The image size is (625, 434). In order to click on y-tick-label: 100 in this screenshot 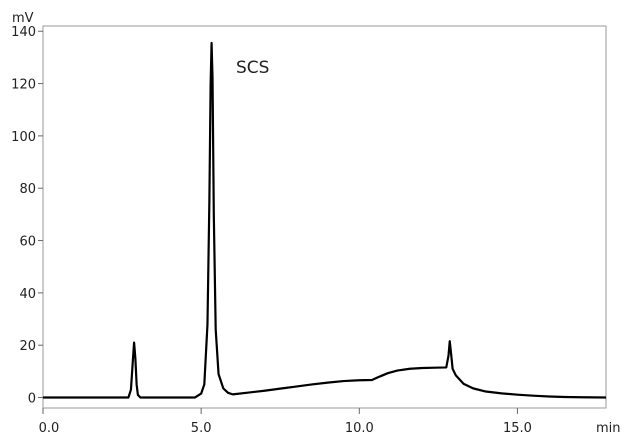, I will do `click(23, 137)`.